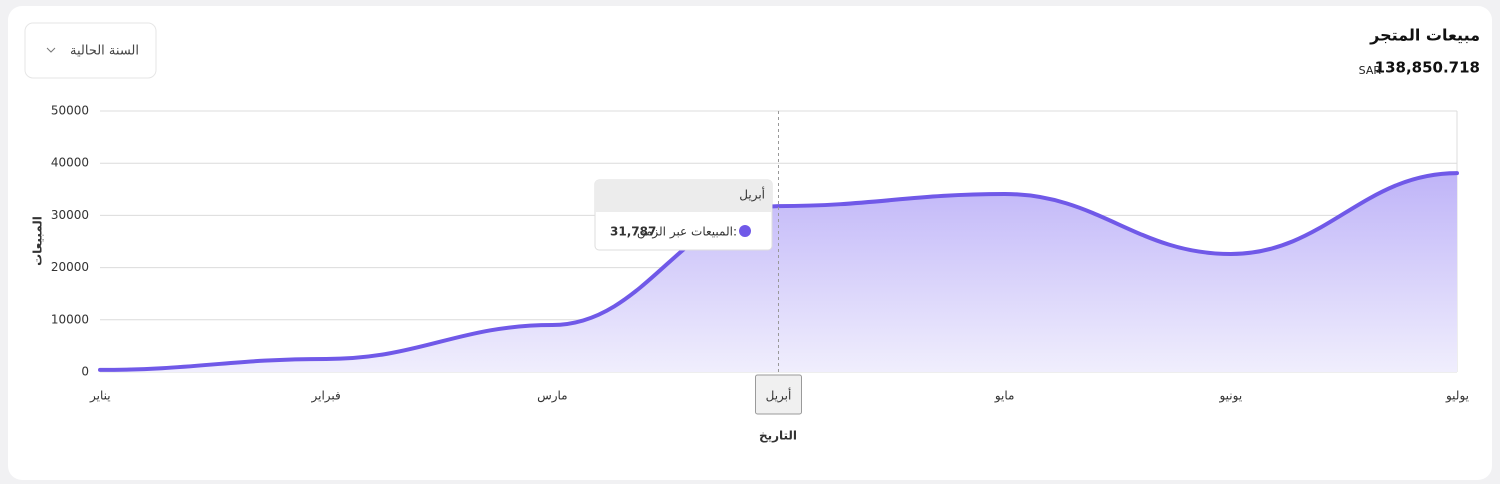  What do you see at coordinates (552, 396) in the screenshot?
I see `x-tick-label: مارس` at bounding box center [552, 396].